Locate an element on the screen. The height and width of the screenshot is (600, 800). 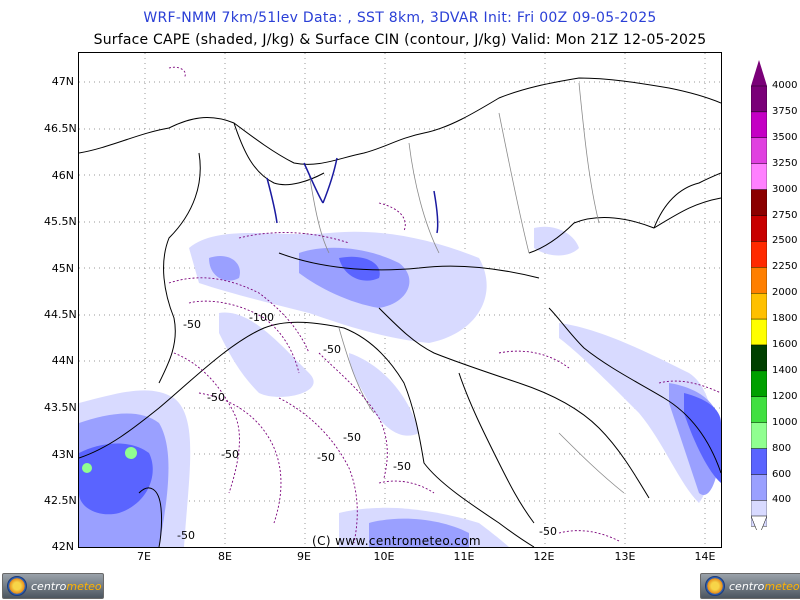
colorbar-level-label: 1000 is located at coordinates (785, 422).